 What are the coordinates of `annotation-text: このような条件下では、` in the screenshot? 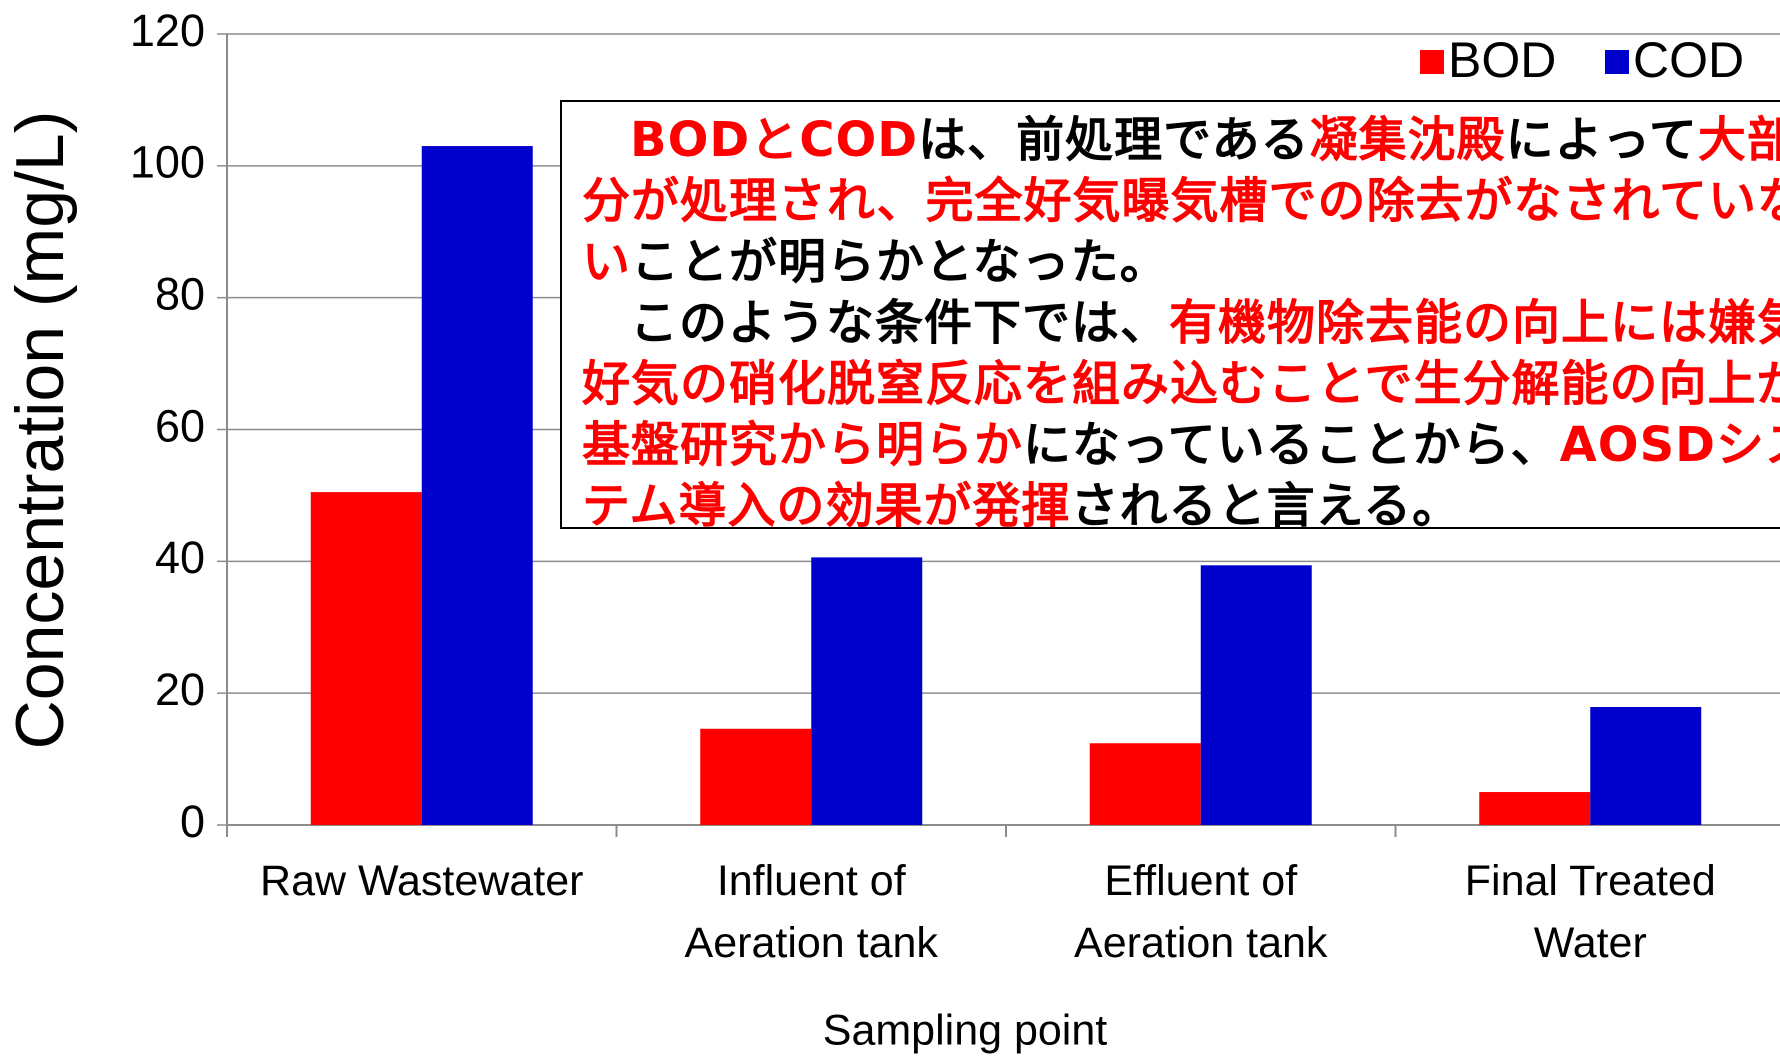 It's located at (900, 323).